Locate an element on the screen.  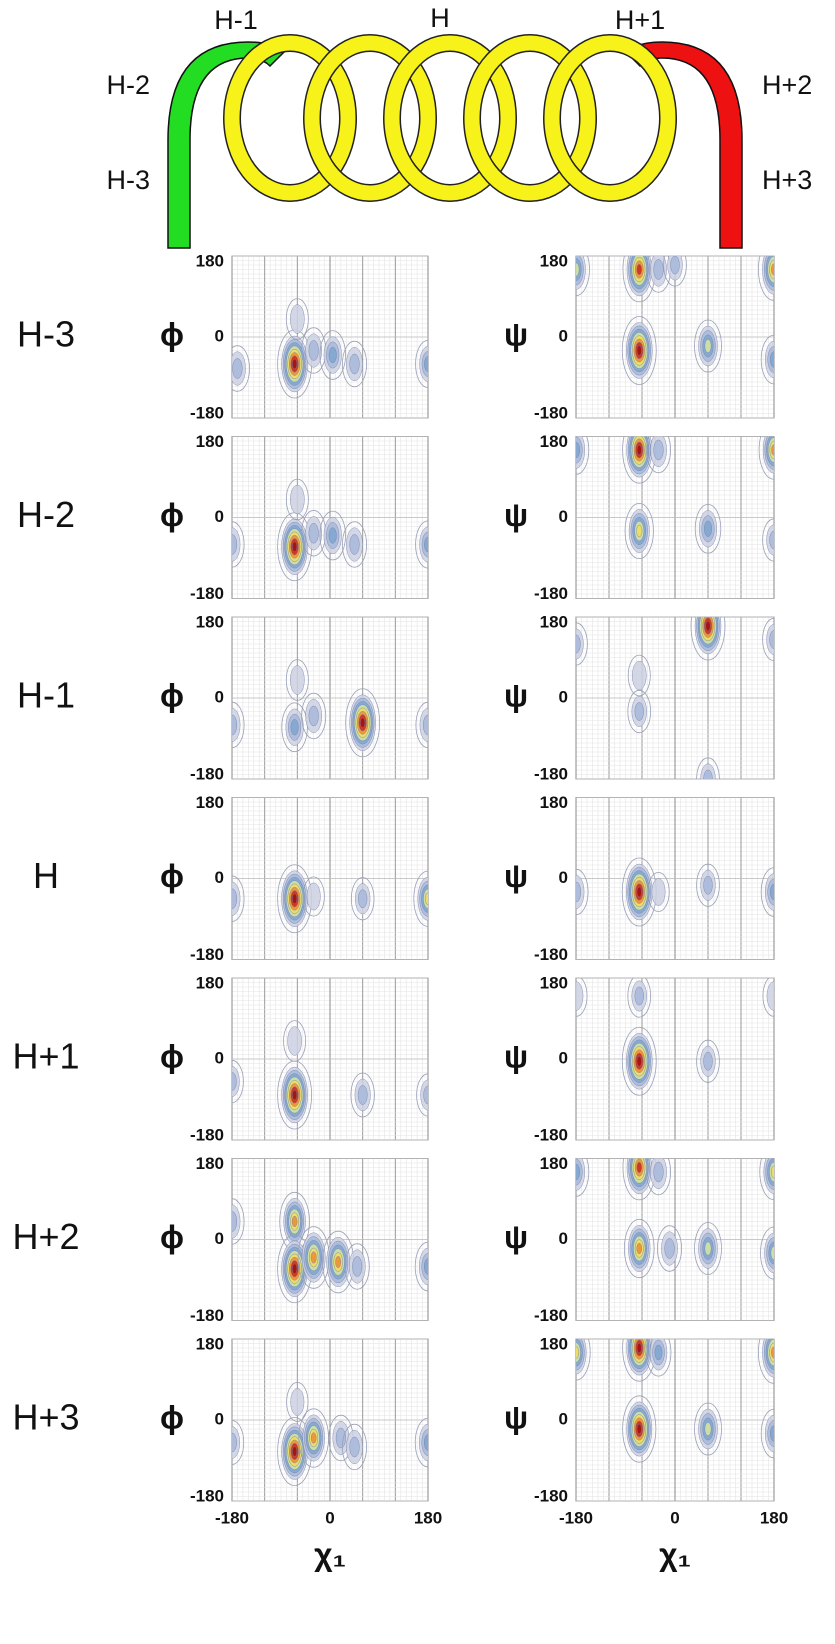
helix-label: H+3 is located at coordinates (787, 180).